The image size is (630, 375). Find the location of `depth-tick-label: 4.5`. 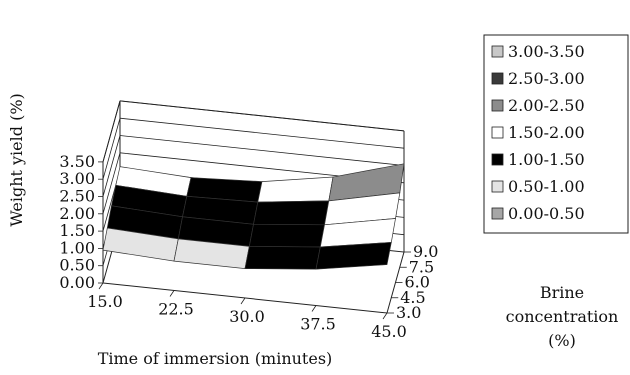

depth-tick-label: 4.5 is located at coordinates (412, 297).